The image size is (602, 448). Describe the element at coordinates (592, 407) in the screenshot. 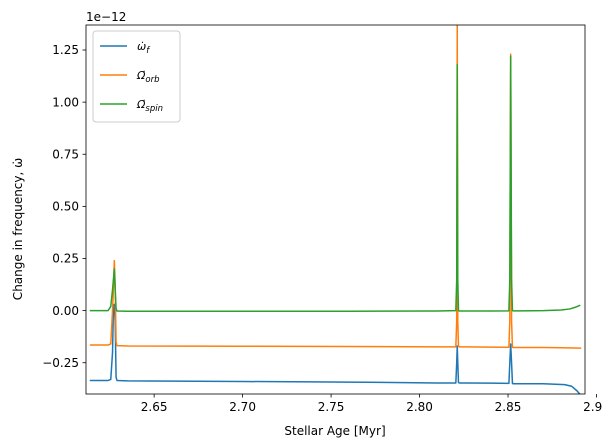

I see `x-tick-label: 2.90` at that location.